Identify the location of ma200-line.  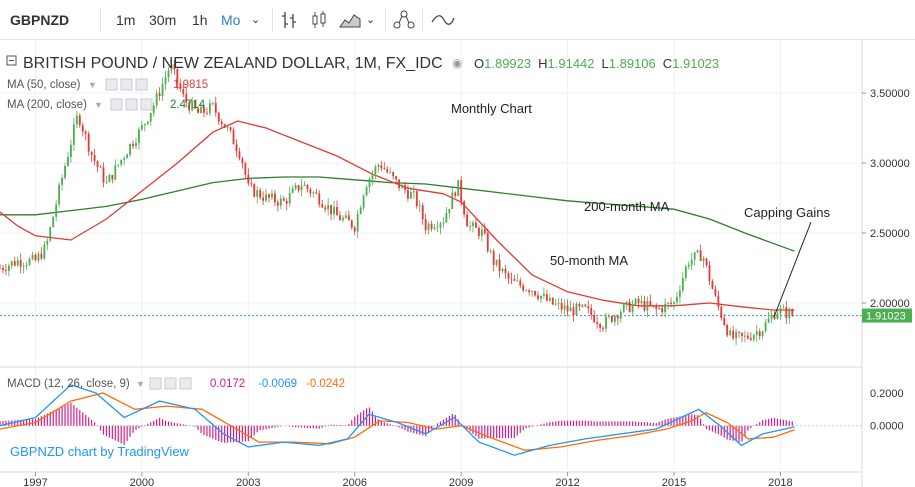
(397, 214).